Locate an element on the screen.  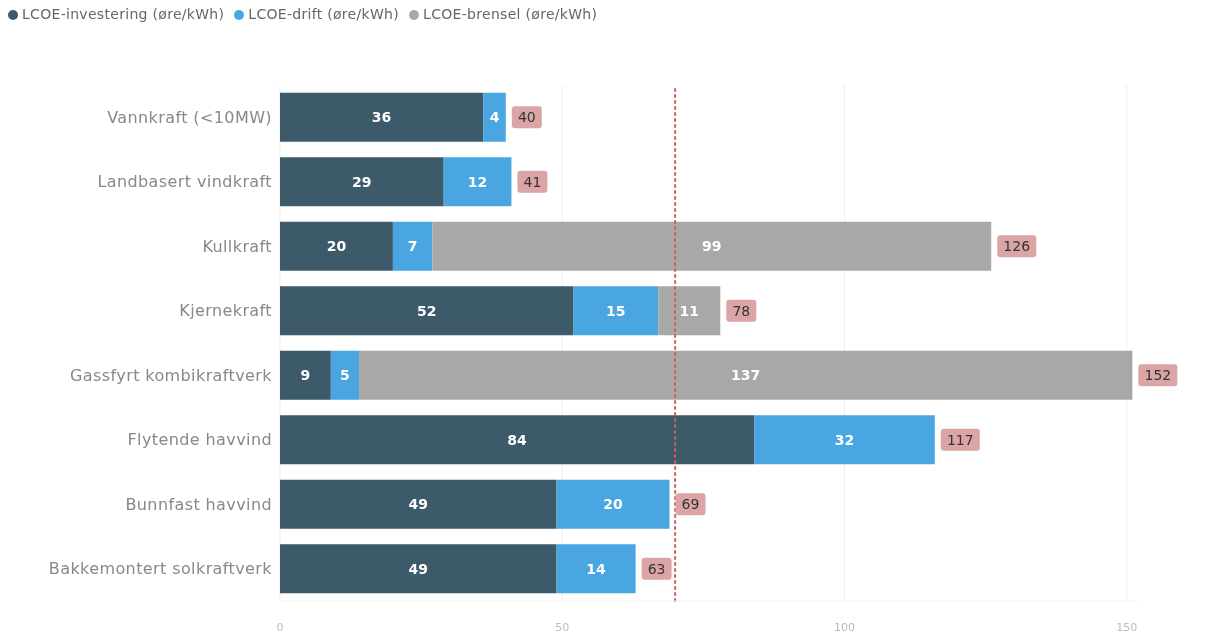
legend-label: LCOE-drift (øre/kWh) is located at coordinates (324, 14).